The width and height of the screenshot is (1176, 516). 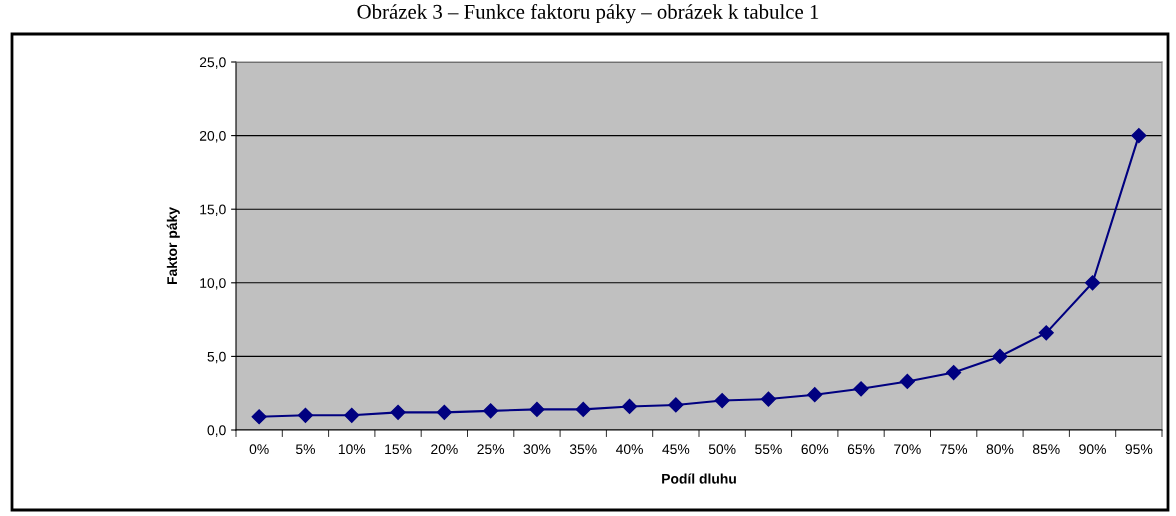 What do you see at coordinates (588, 14) in the screenshot?
I see `chart-title: Obrázek 3 – Funkce faktoru páky – obrázek k tabulce 1` at bounding box center [588, 14].